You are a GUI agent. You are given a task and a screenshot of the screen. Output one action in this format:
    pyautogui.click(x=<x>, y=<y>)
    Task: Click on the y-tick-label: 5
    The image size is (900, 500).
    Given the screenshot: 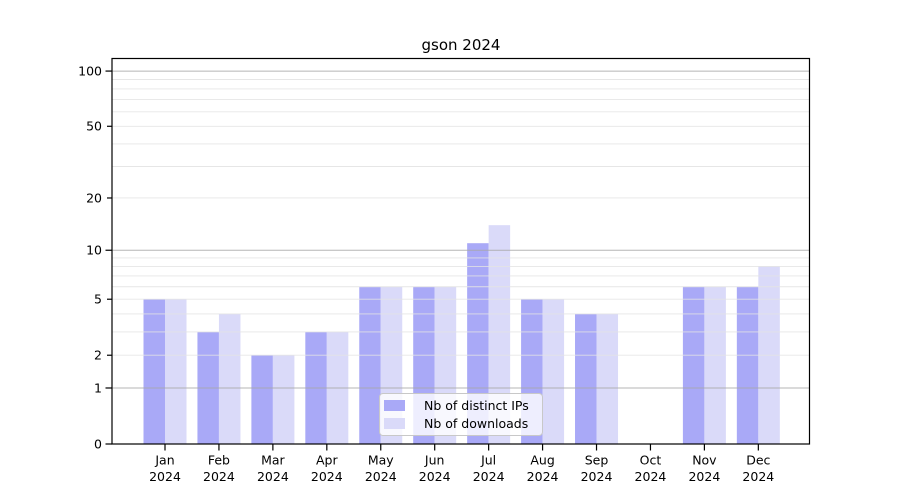 What is the action you would take?
    pyautogui.click(x=98, y=299)
    